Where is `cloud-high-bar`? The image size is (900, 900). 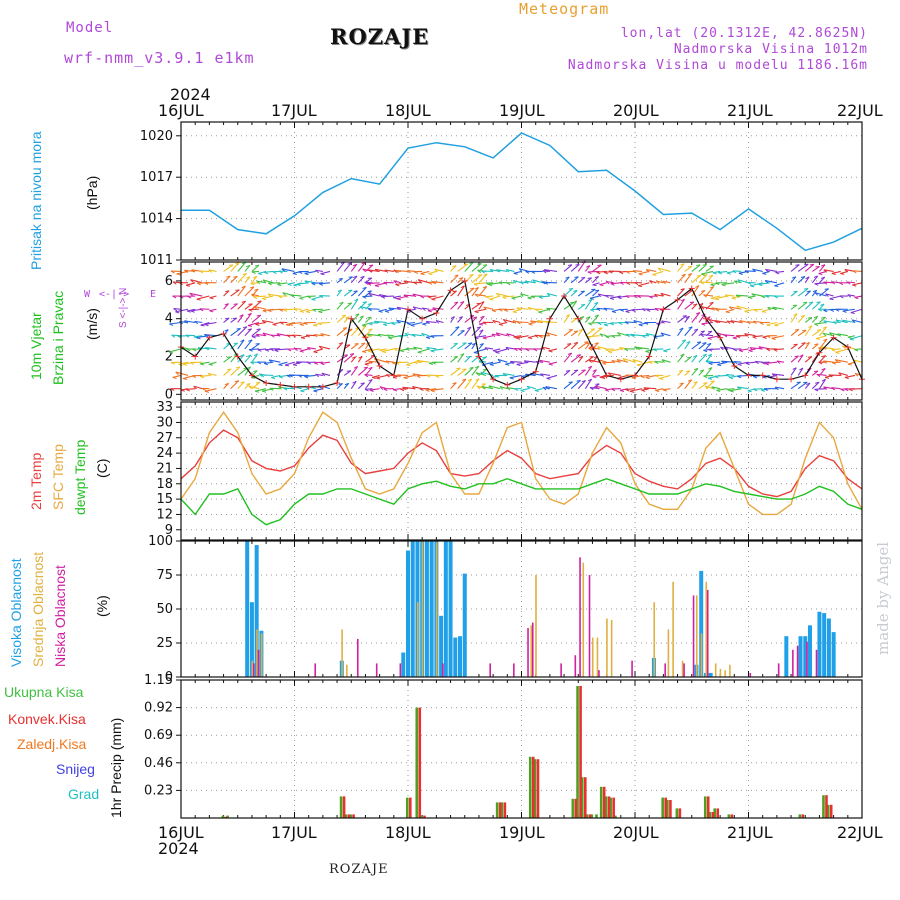
cloud-high-bar is located at coordinates (805, 656).